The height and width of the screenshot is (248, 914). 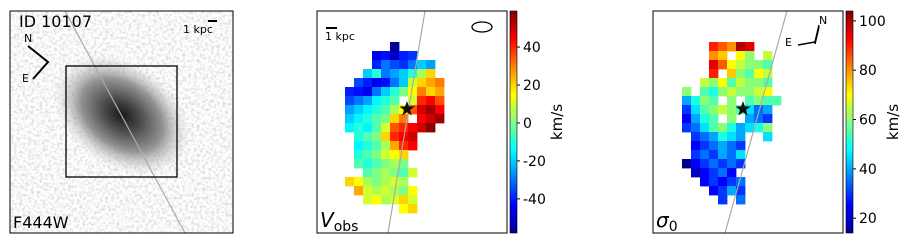 I want to click on compass, so click(x=808, y=35).